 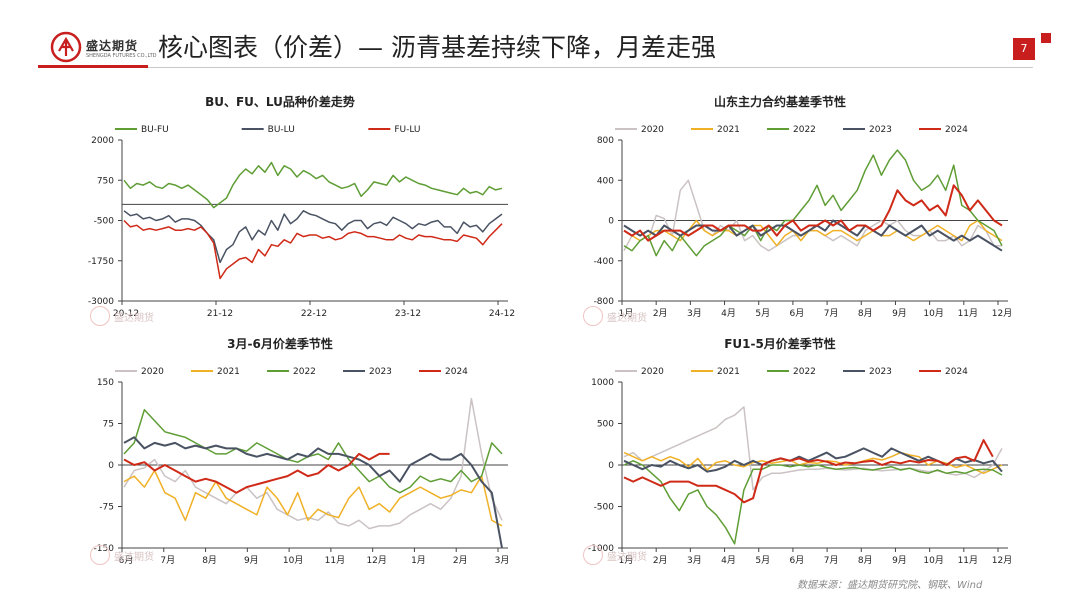 I want to click on x-tick-label: 20-12, so click(x=126, y=314).